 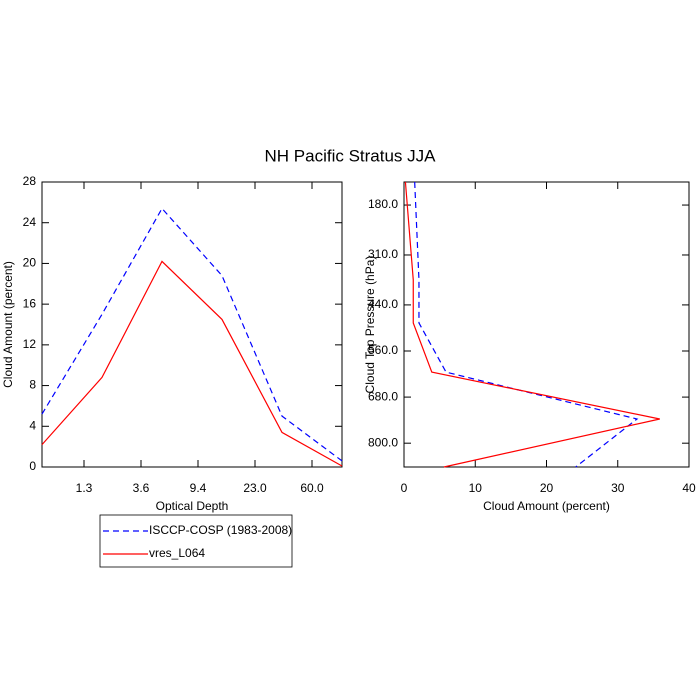 What do you see at coordinates (383, 204) in the screenshot?
I see `y-tick-label: 180.0` at bounding box center [383, 204].